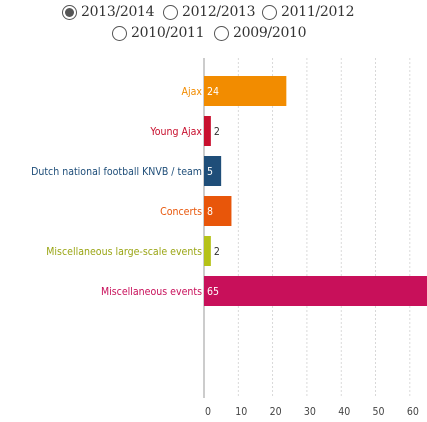 The height and width of the screenshot is (422, 427). I want to click on value-label: 65, so click(213, 292).